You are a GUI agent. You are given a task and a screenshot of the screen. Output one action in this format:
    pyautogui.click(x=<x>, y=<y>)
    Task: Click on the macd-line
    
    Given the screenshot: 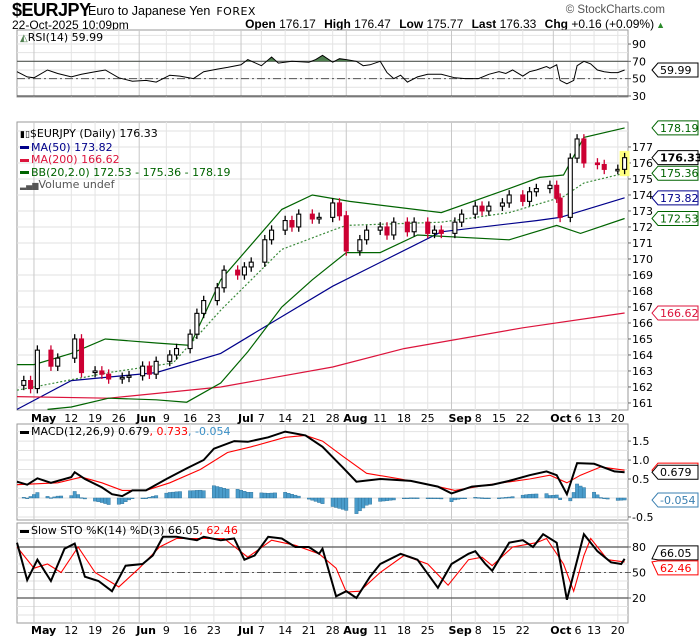 What is the action you would take?
    pyautogui.click(x=320, y=464)
    